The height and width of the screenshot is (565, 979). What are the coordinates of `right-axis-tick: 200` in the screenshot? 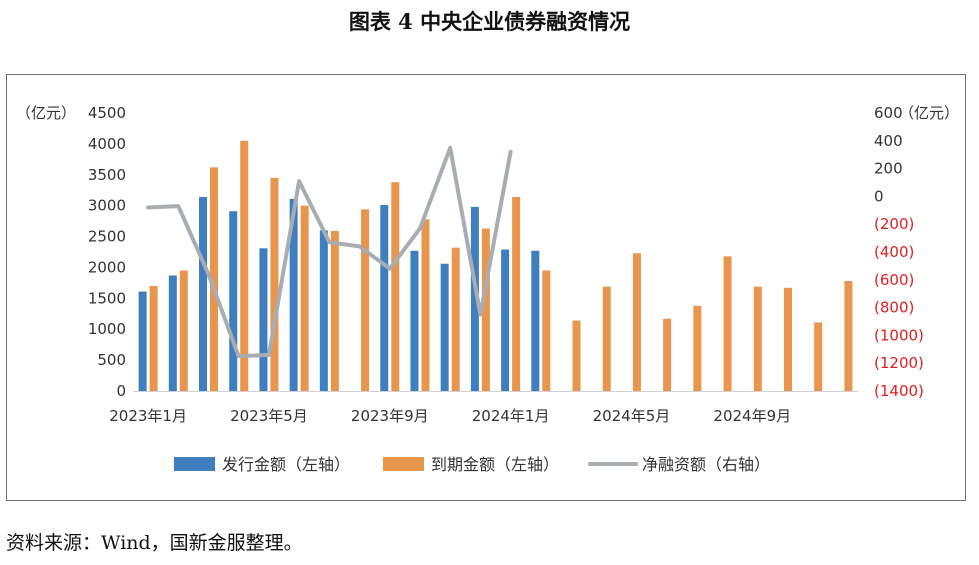 It's located at (888, 169).